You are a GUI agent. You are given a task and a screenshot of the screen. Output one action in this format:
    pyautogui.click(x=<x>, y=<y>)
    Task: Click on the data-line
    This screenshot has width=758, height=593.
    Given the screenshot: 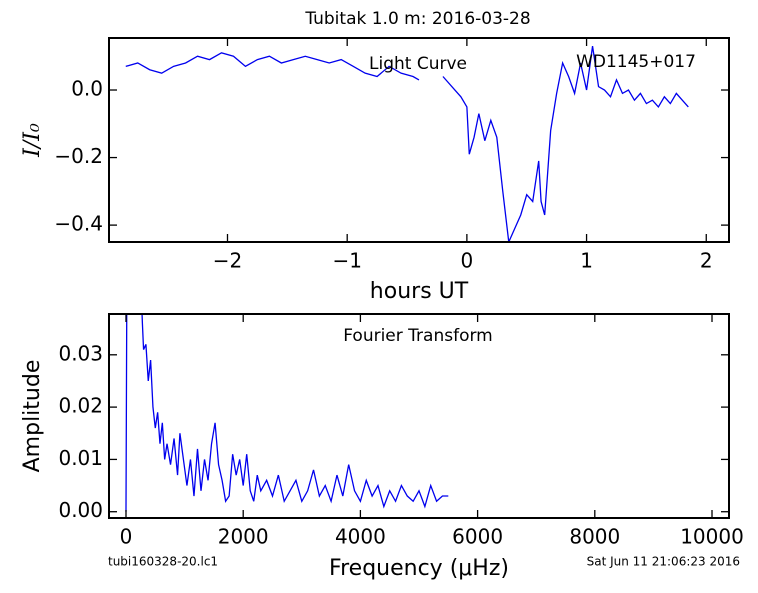 What is the action you would take?
    pyautogui.click(x=287, y=413)
    